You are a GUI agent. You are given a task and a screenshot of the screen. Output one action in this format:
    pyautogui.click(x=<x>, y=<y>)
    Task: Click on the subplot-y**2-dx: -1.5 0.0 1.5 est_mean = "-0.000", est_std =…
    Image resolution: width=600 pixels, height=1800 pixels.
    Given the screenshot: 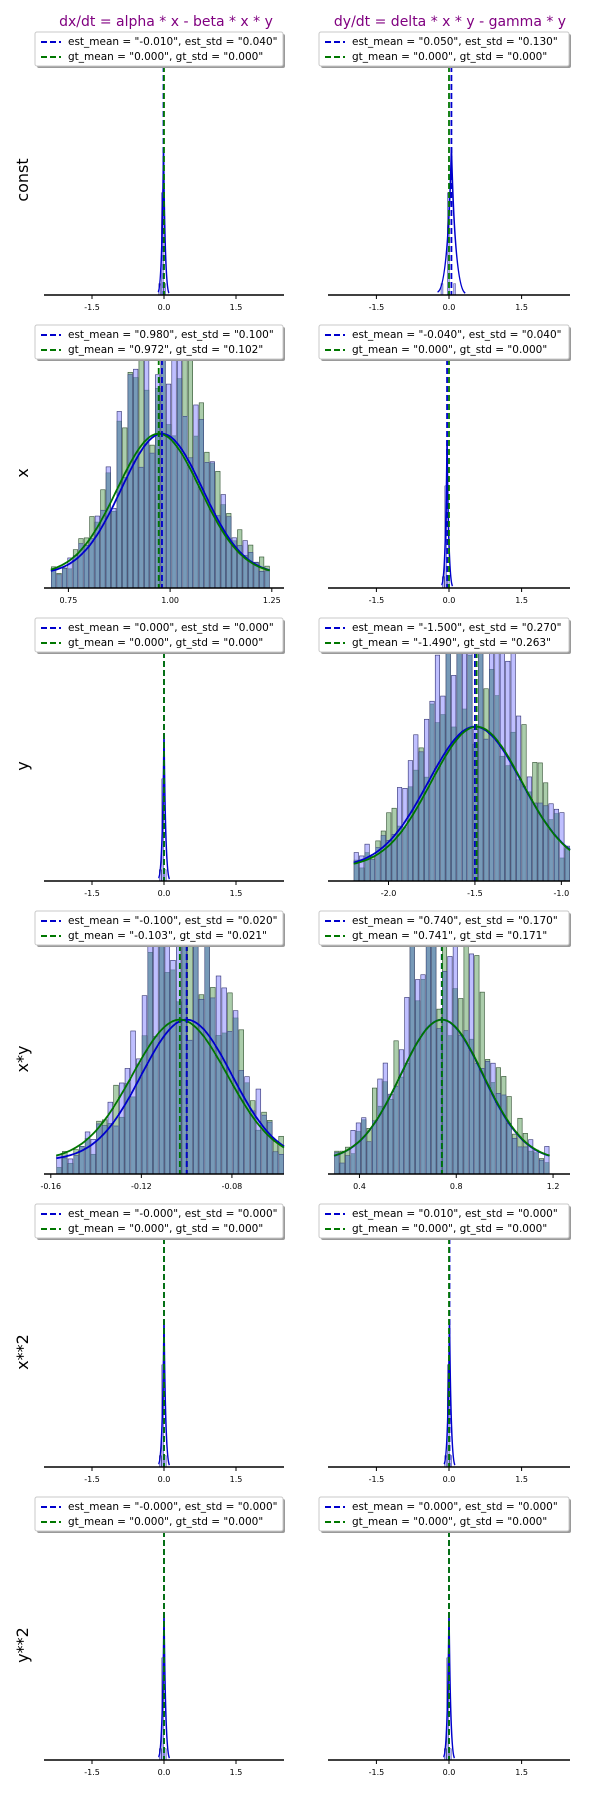 What is the action you would take?
    pyautogui.click(x=159, y=1636)
    